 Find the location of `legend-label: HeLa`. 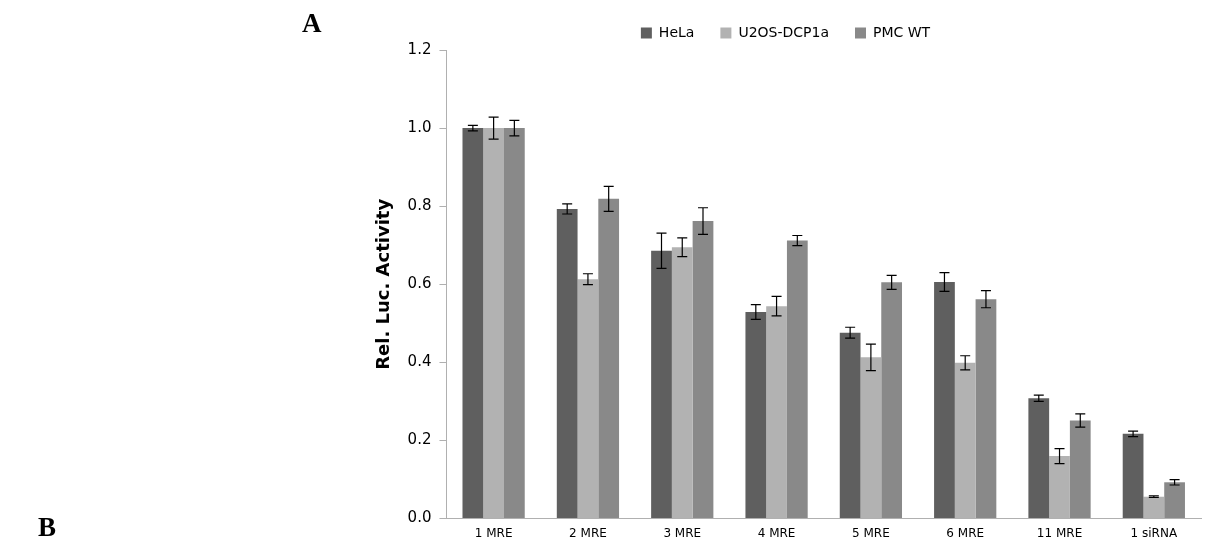

legend-label: HeLa is located at coordinates (676, 31).